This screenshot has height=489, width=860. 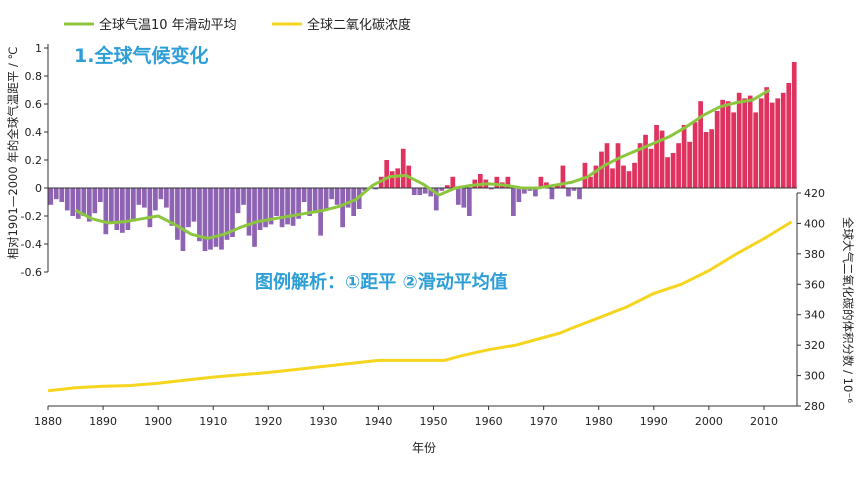 I want to click on left-axis-tick-label: 0, so click(x=38, y=188).